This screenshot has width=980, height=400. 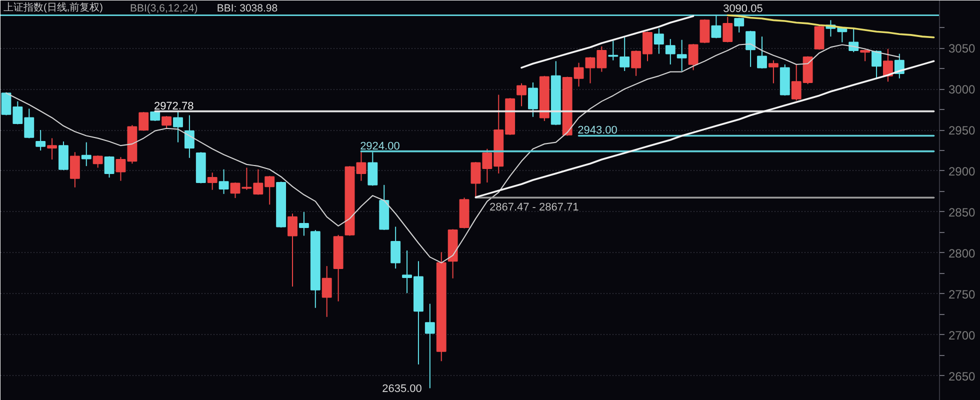 I want to click on text: BBI: 3038.98, so click(x=247, y=8).